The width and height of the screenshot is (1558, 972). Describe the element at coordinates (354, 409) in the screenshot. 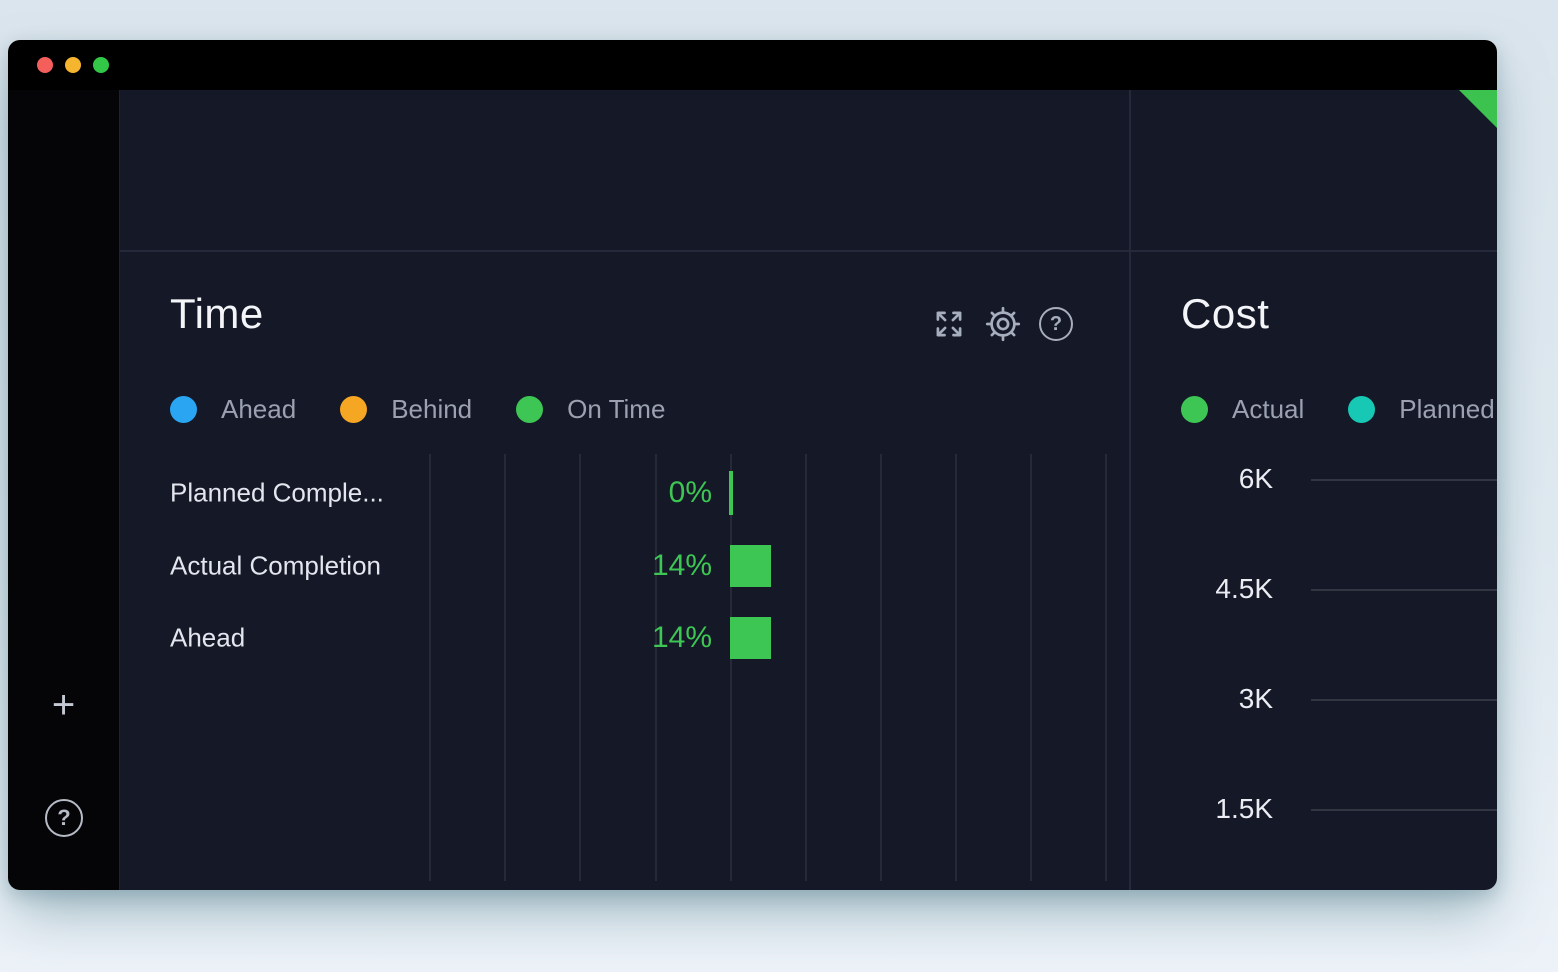

I see `behind-dot-icon` at that location.